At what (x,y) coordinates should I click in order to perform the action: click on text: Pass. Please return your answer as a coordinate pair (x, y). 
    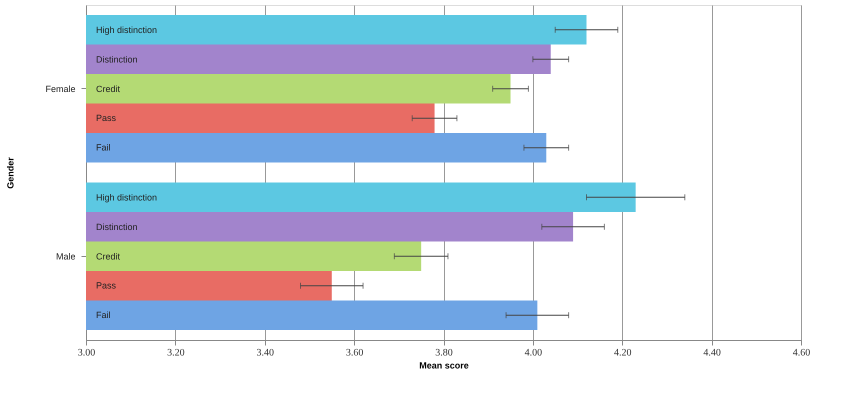
    Looking at the image, I should click on (106, 285).